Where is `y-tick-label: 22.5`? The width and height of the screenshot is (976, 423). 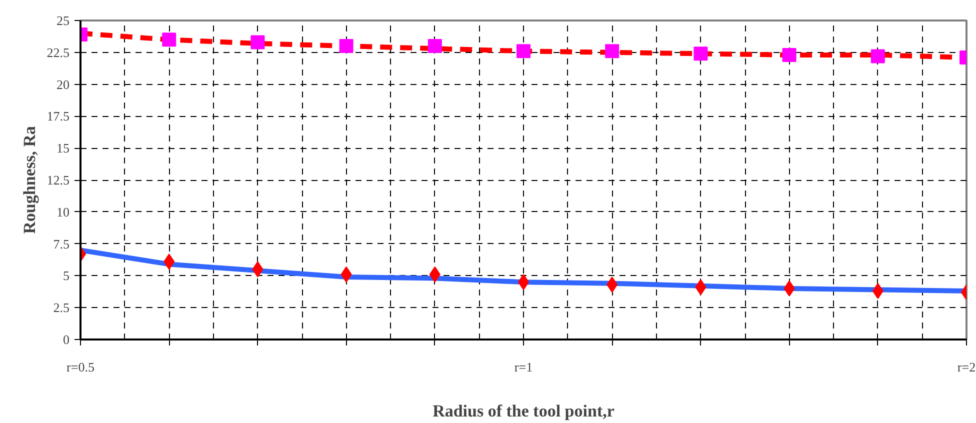 y-tick-label: 22.5 is located at coordinates (58, 52).